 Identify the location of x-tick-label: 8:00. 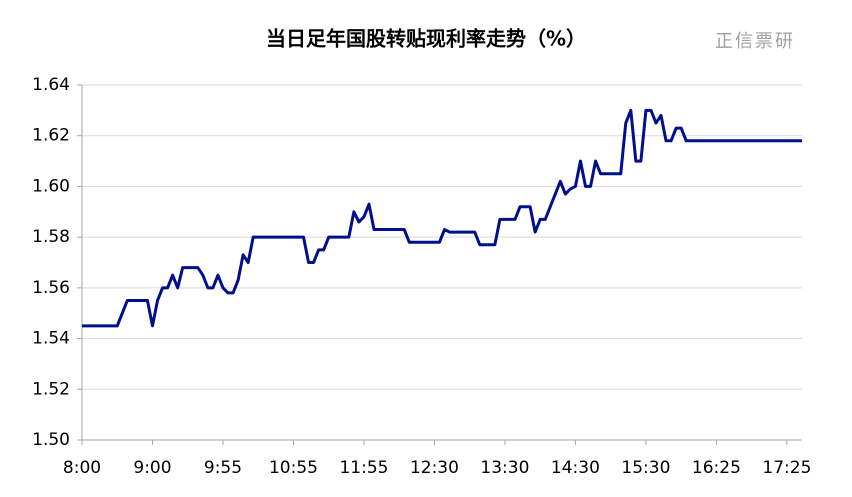
(82, 468).